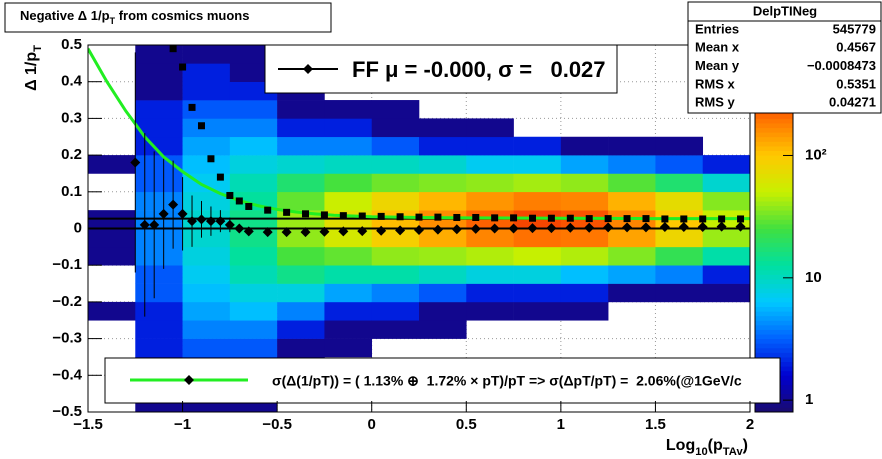 This screenshot has height=459, width=882. Describe the element at coordinates (113, 21) in the screenshot. I see `text-segment: T` at that location.